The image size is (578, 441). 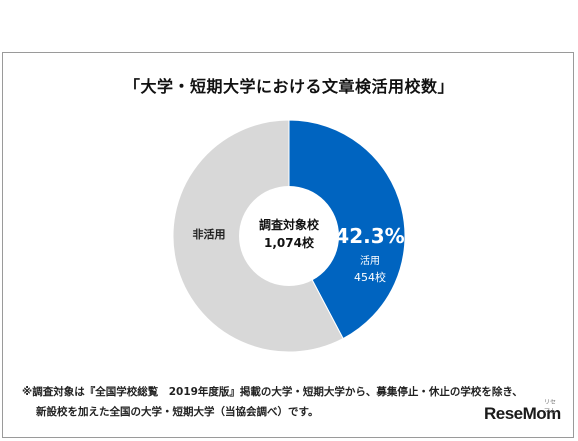 I want to click on chart-title: 「大学・短期大学における文章検活用校数」, so click(x=288, y=86).